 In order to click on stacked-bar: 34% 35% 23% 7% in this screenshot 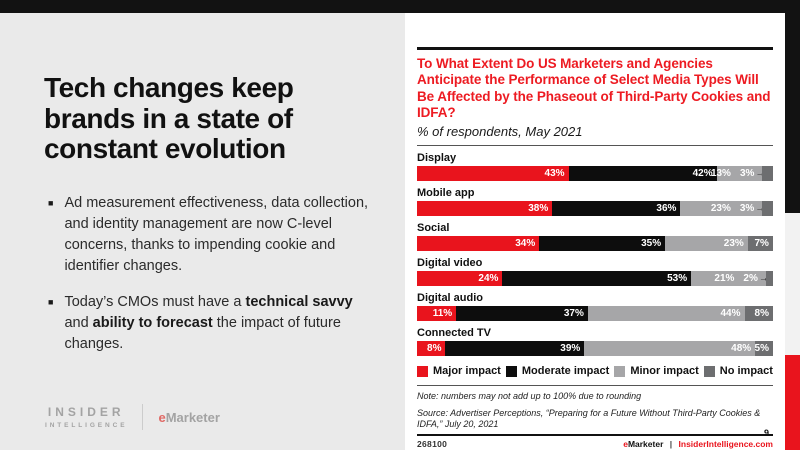, I will do `click(595, 244)`.